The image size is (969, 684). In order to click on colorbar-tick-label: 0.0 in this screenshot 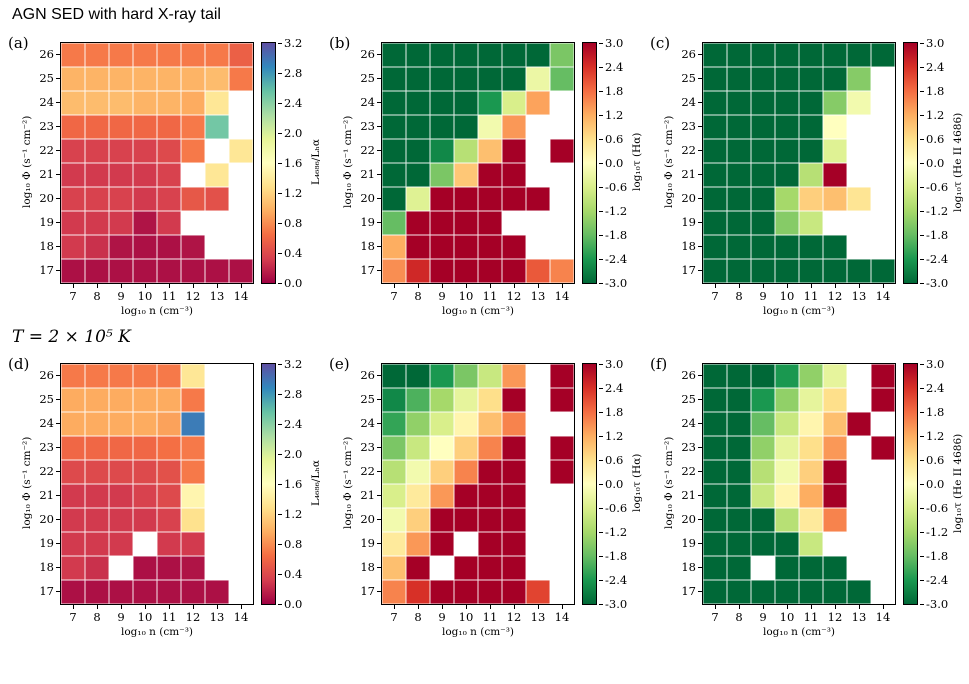, I will do `click(290, 283)`.